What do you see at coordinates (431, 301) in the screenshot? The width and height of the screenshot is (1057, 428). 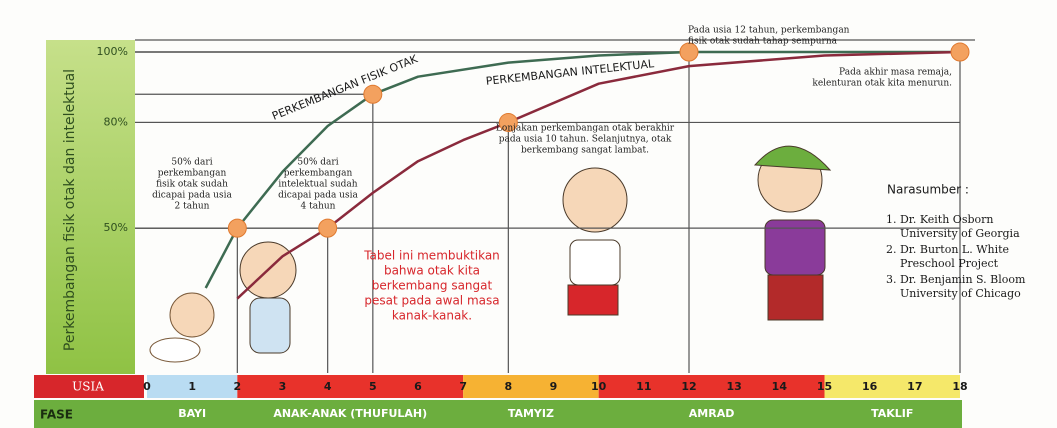 I see `annotation-line: pesat pada awal masa` at bounding box center [431, 301].